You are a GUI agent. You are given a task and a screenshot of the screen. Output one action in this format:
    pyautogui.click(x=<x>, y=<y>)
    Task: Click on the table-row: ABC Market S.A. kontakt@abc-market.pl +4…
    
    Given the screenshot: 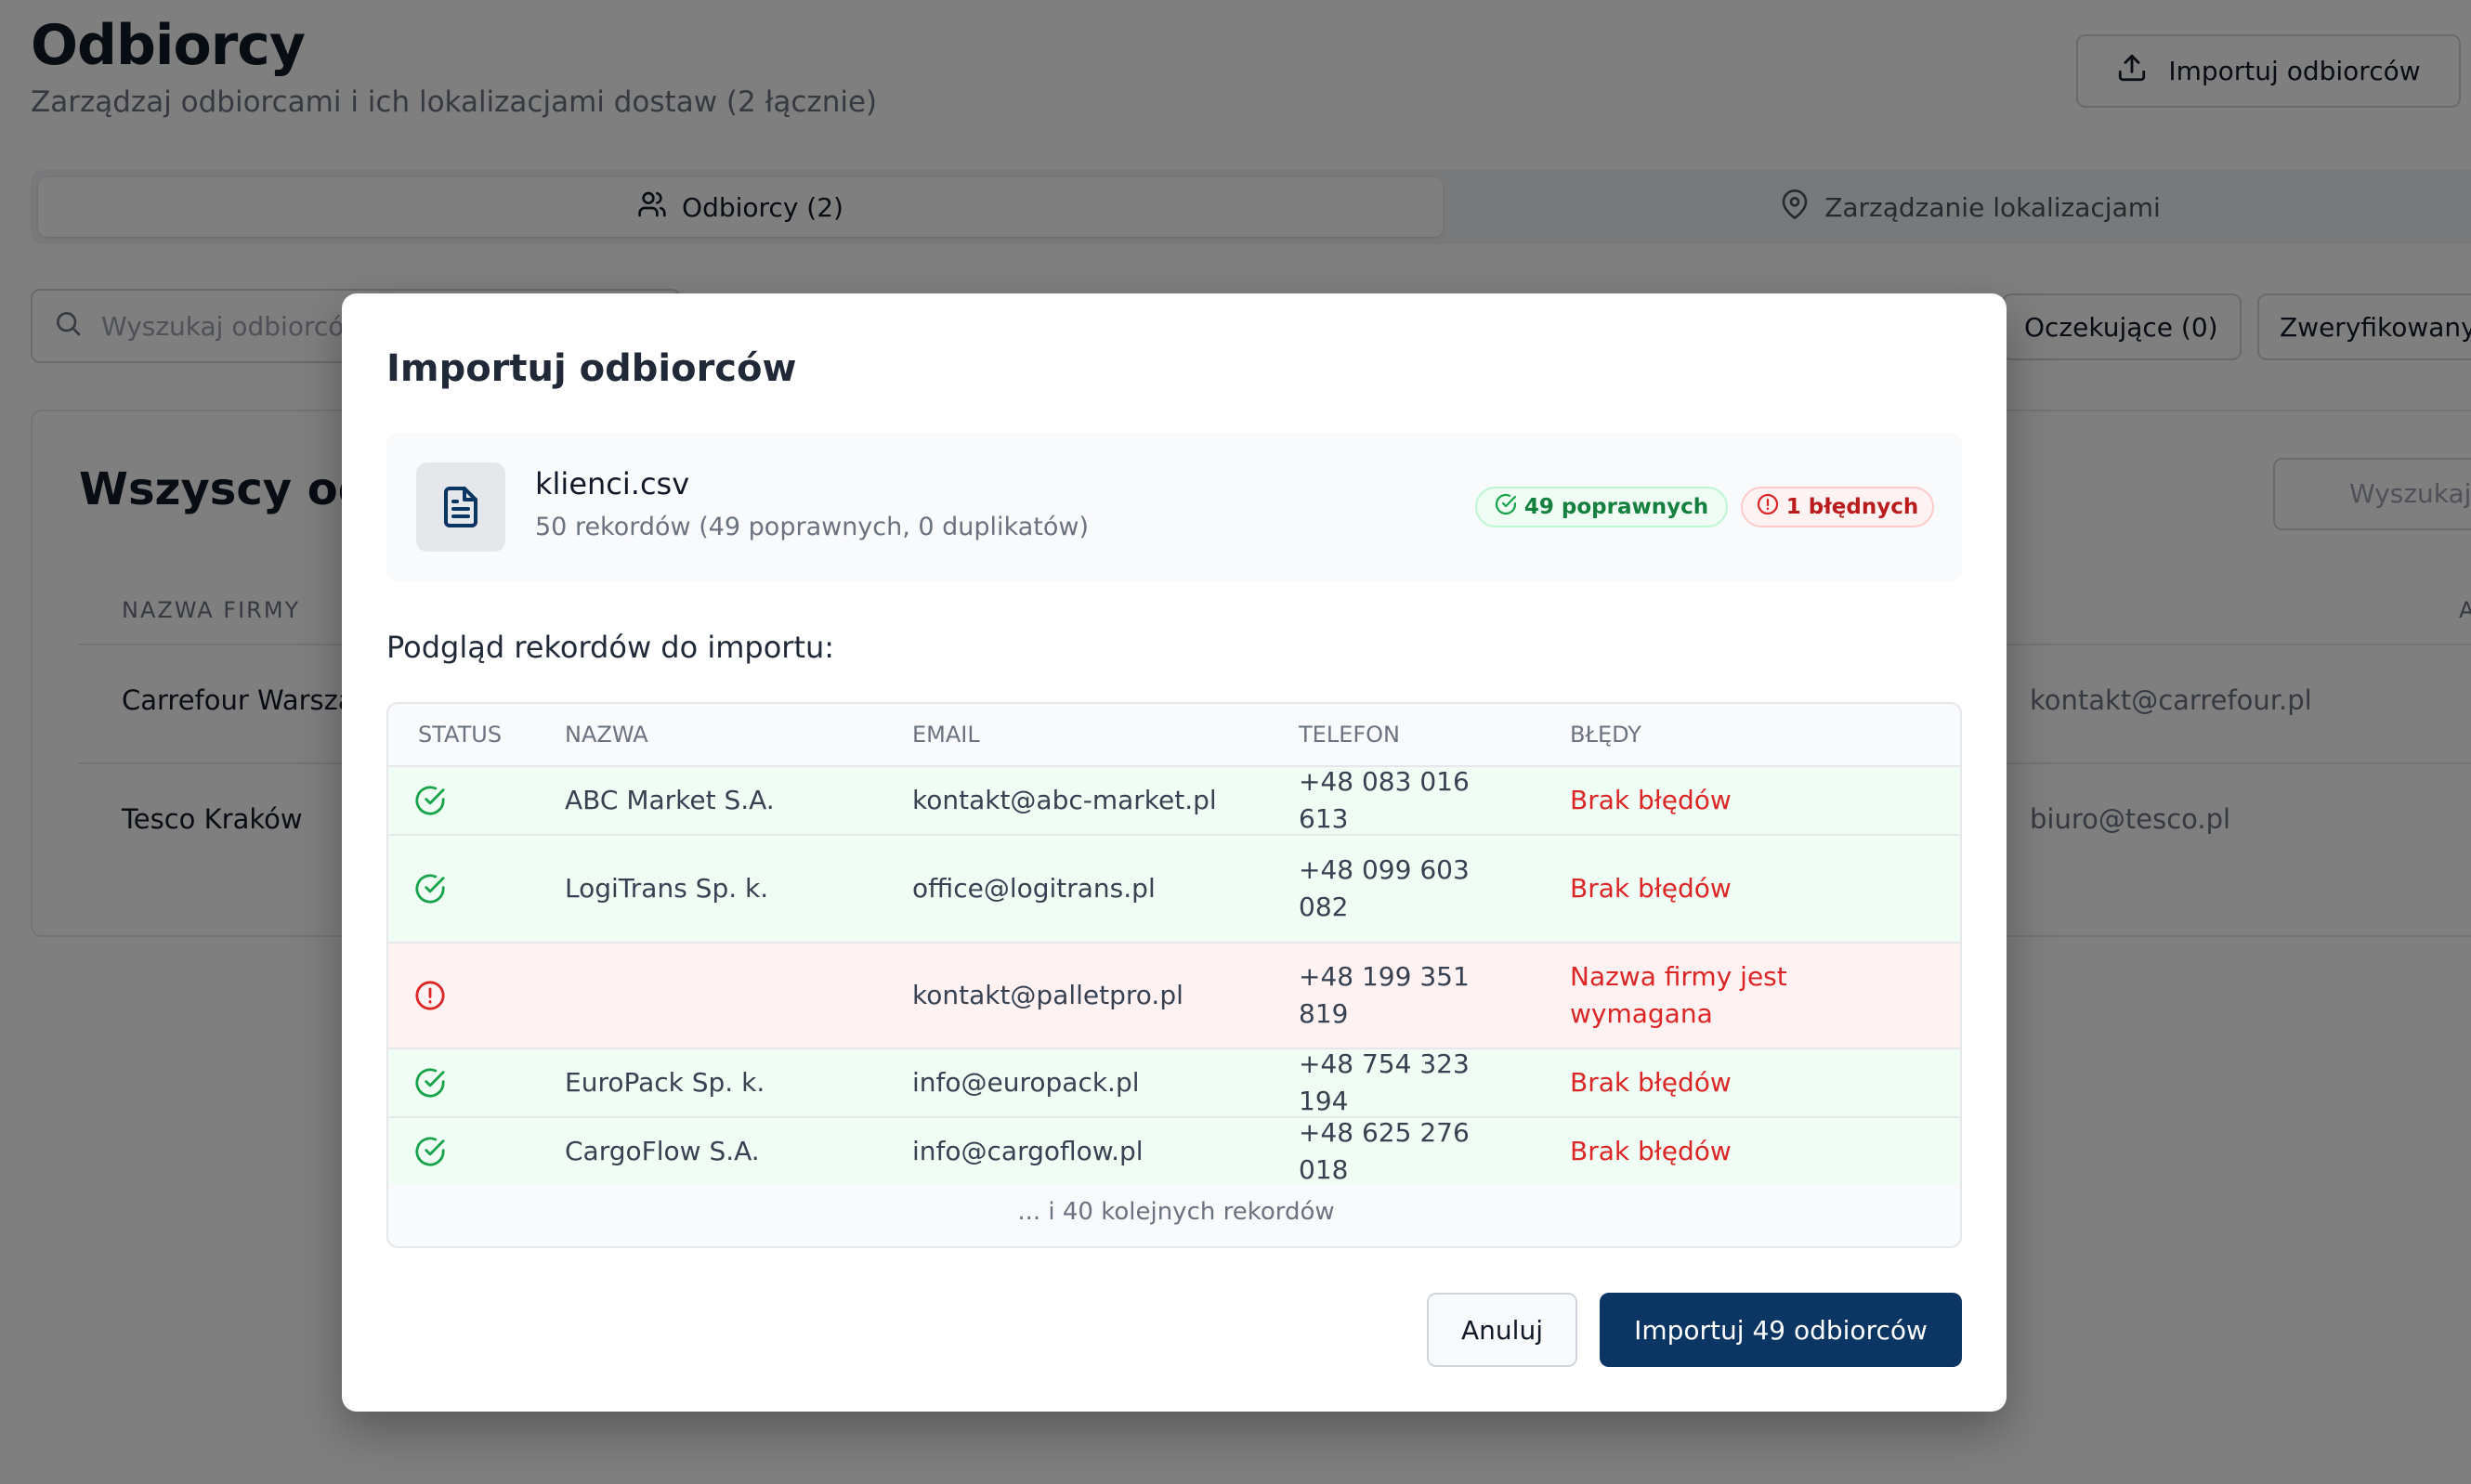 What is the action you would take?
    pyautogui.click(x=1174, y=800)
    